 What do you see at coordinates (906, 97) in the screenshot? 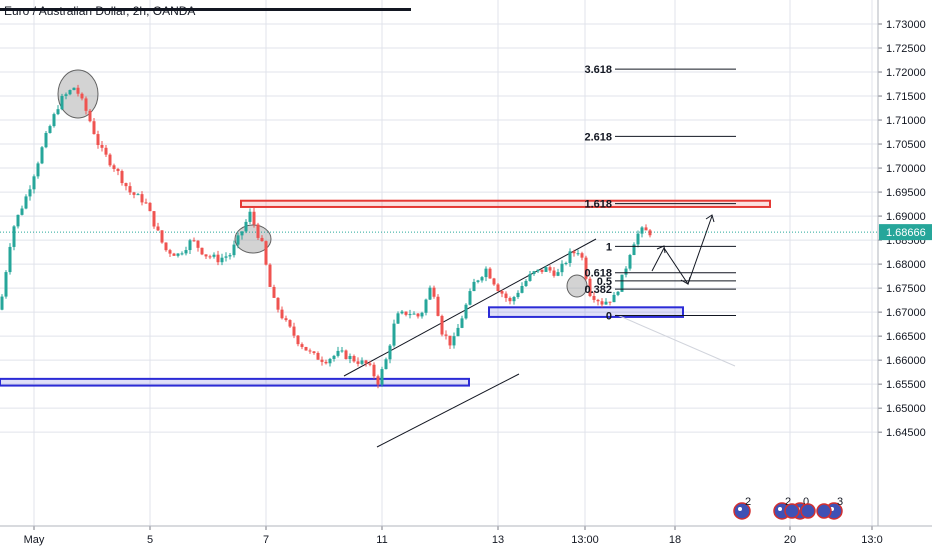
I see `y-tick-label: 1.71500` at bounding box center [906, 97].